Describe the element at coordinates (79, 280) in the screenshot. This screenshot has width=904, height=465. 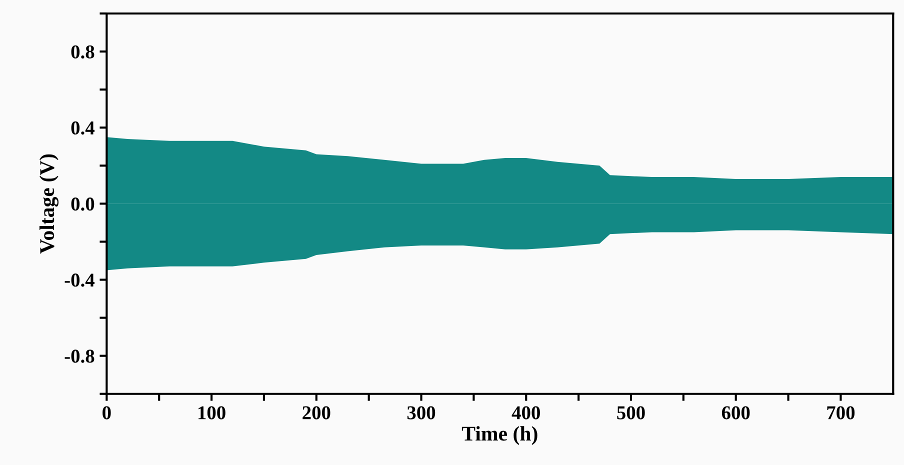
I see `y-tick-label: -0.4` at that location.